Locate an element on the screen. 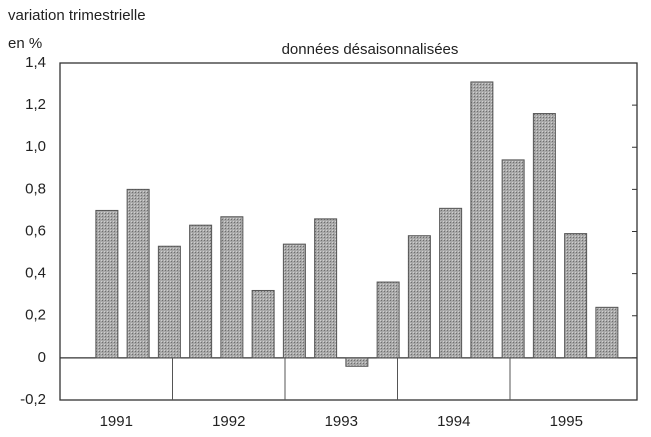 The width and height of the screenshot is (651, 437). y-tick-label: 1,0 is located at coordinates (35, 146).